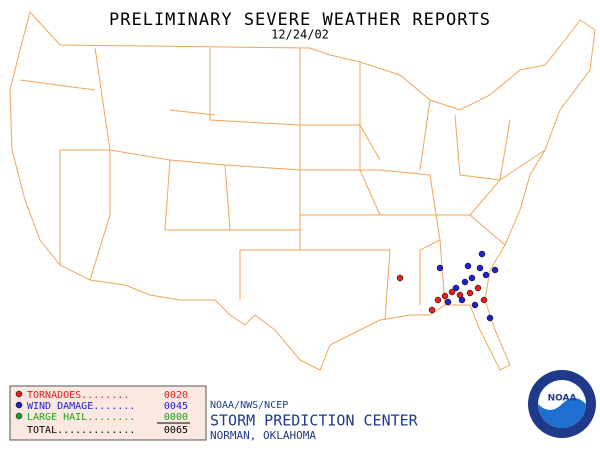  What do you see at coordinates (562, 413) in the screenshot?
I see `logo-wave` at bounding box center [562, 413].